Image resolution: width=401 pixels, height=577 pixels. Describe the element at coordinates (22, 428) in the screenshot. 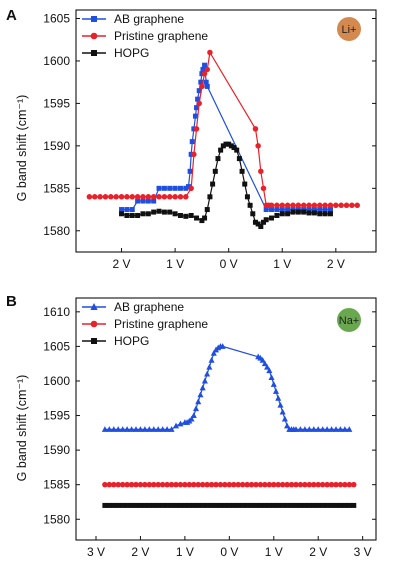

I see `panel-b-y-axis-label: G band shift (cm⁻¹)` at that location.